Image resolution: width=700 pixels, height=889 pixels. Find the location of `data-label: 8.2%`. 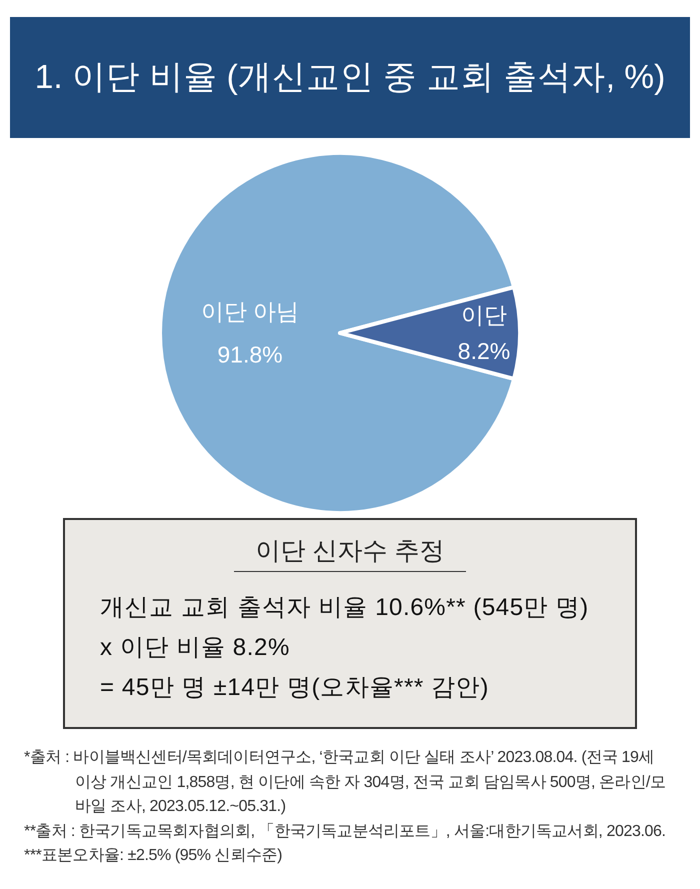

data-label: 8.2% is located at coordinates (484, 351).